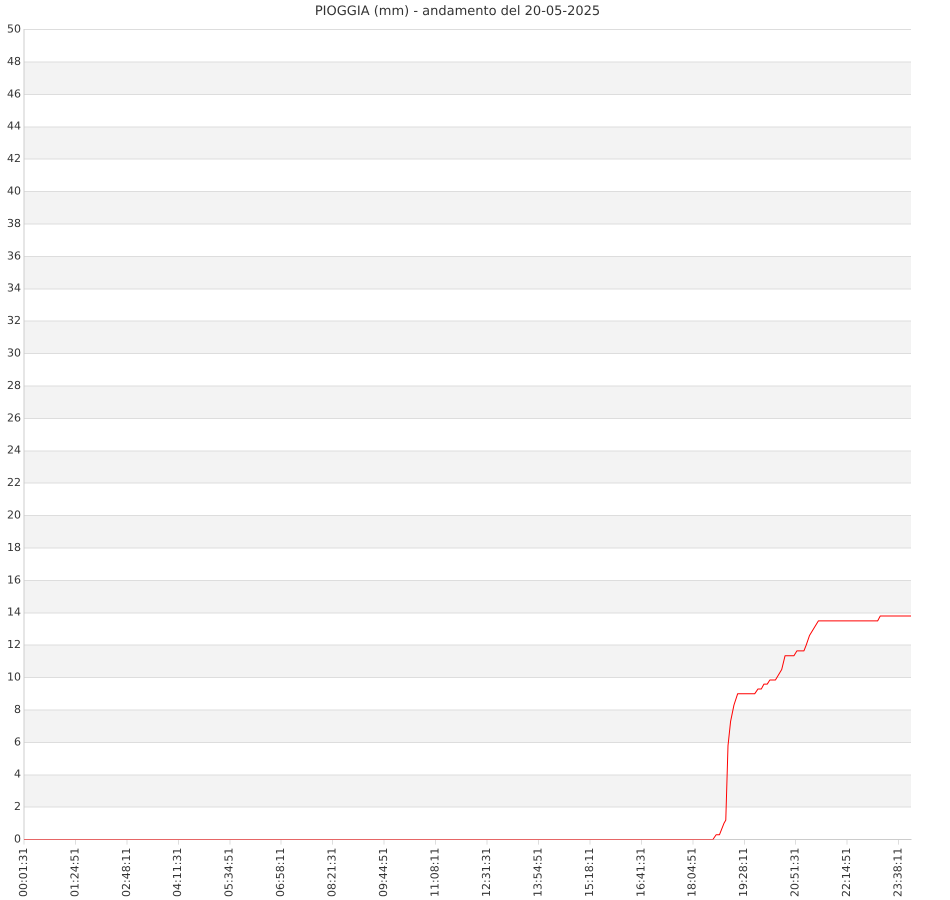  Describe the element at coordinates (13, 417) in the screenshot. I see `y-tick-label: 26` at that location.